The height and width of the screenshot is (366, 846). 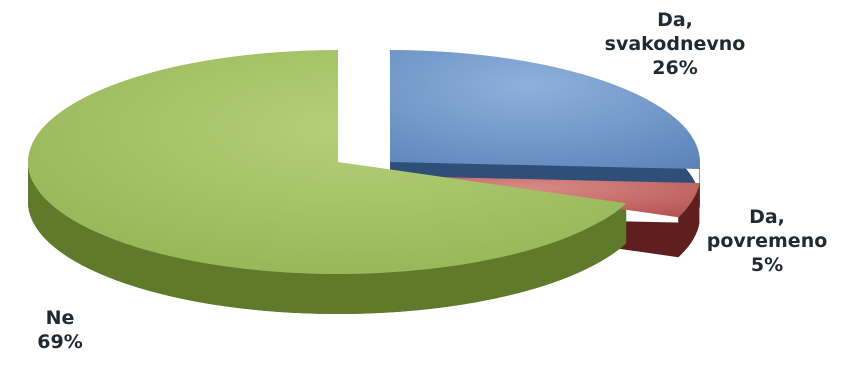 What do you see at coordinates (675, 44) in the screenshot?
I see `slice-label-da-svakodnevno: Da, svakodnevno 26%` at bounding box center [675, 44].